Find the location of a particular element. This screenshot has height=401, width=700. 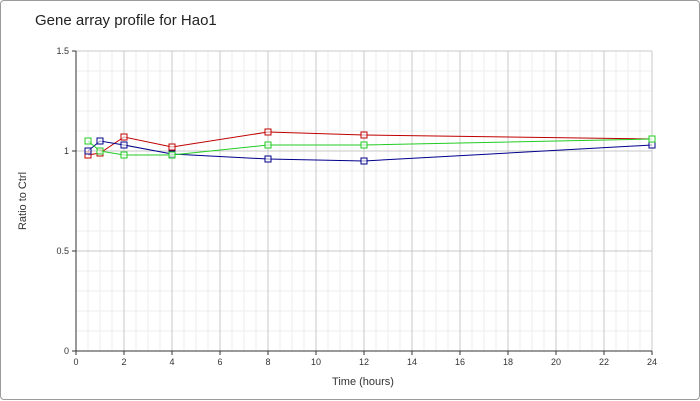

x-tick-label: 18 is located at coordinates (508, 362).